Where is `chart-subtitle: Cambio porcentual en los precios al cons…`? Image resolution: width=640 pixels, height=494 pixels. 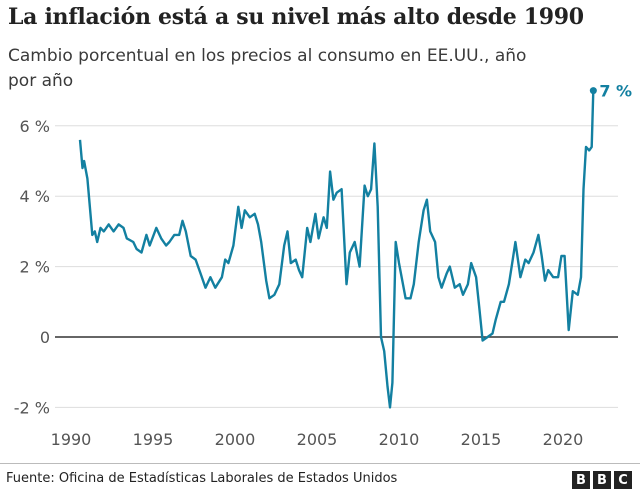
chart-subtitle: Cambio porcentual en los precios al cons… is located at coordinates (267, 68).